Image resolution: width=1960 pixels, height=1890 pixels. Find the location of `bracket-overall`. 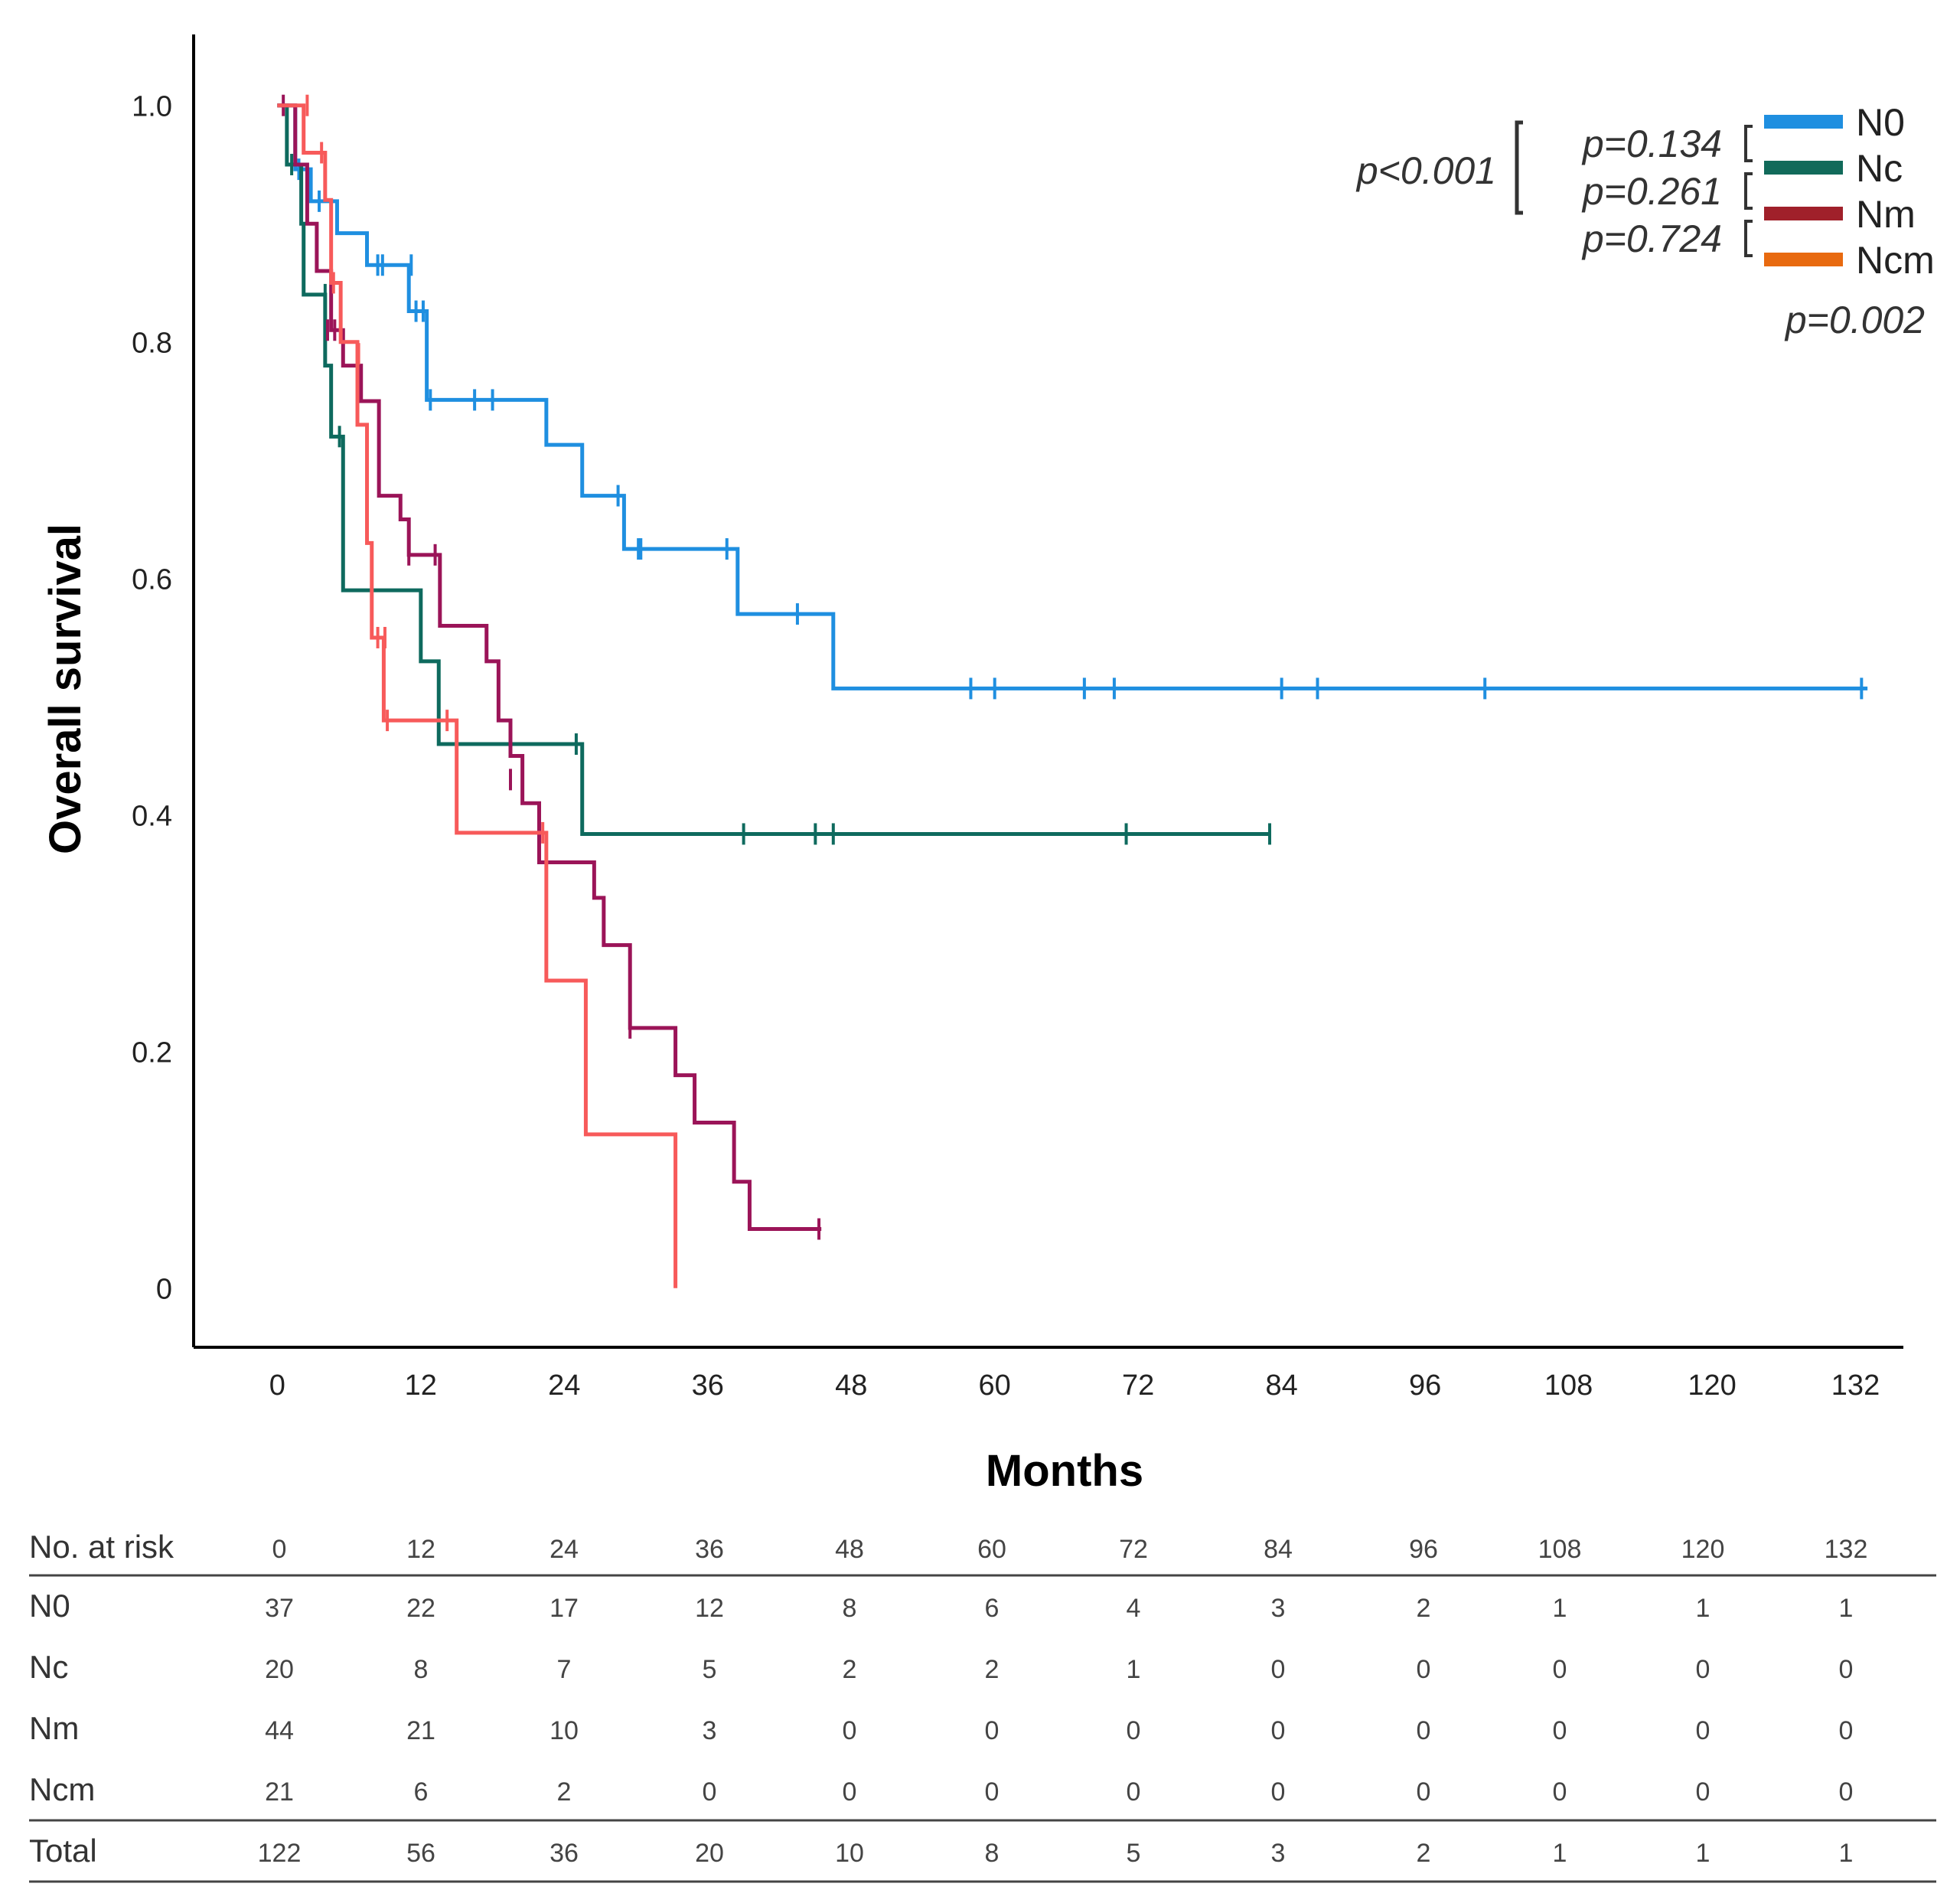

bracket-overall is located at coordinates (1519, 167).